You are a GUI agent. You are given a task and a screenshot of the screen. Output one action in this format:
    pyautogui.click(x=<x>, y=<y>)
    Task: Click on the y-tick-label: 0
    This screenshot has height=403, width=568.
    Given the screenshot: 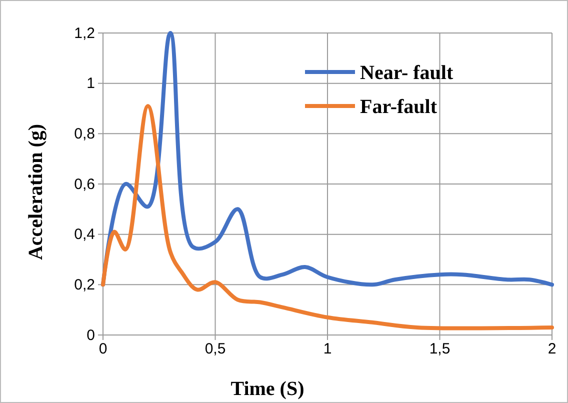 What is the action you would take?
    pyautogui.click(x=90, y=335)
    